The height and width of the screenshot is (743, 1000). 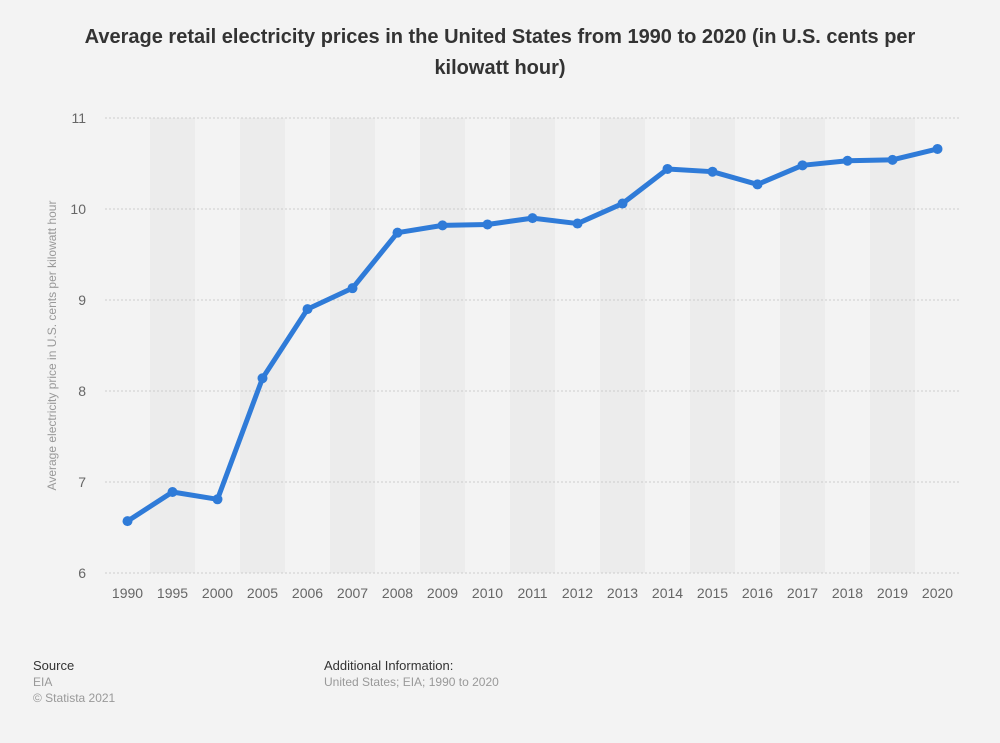 I want to click on x-tick-label: 2005, so click(x=262, y=593).